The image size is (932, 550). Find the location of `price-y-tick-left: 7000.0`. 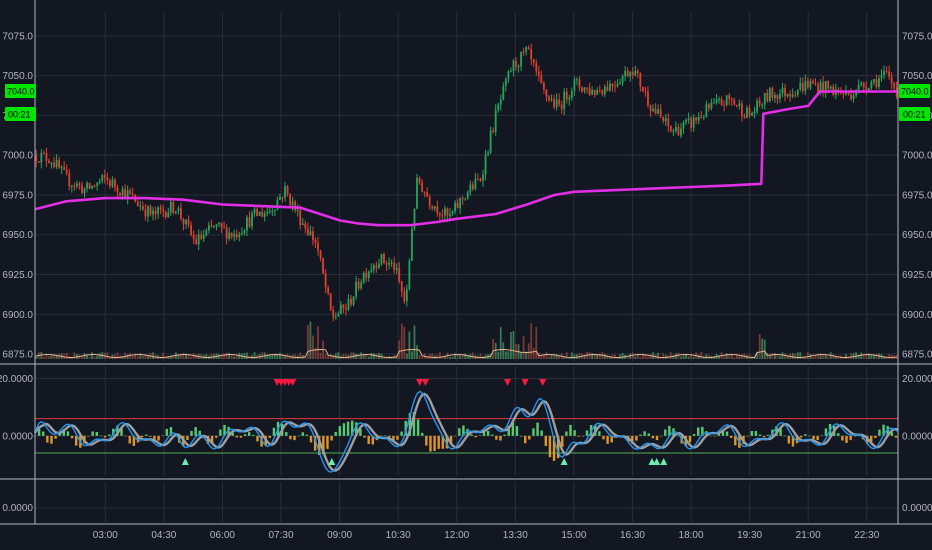

price-y-tick-left: 7000.0 is located at coordinates (17, 156).